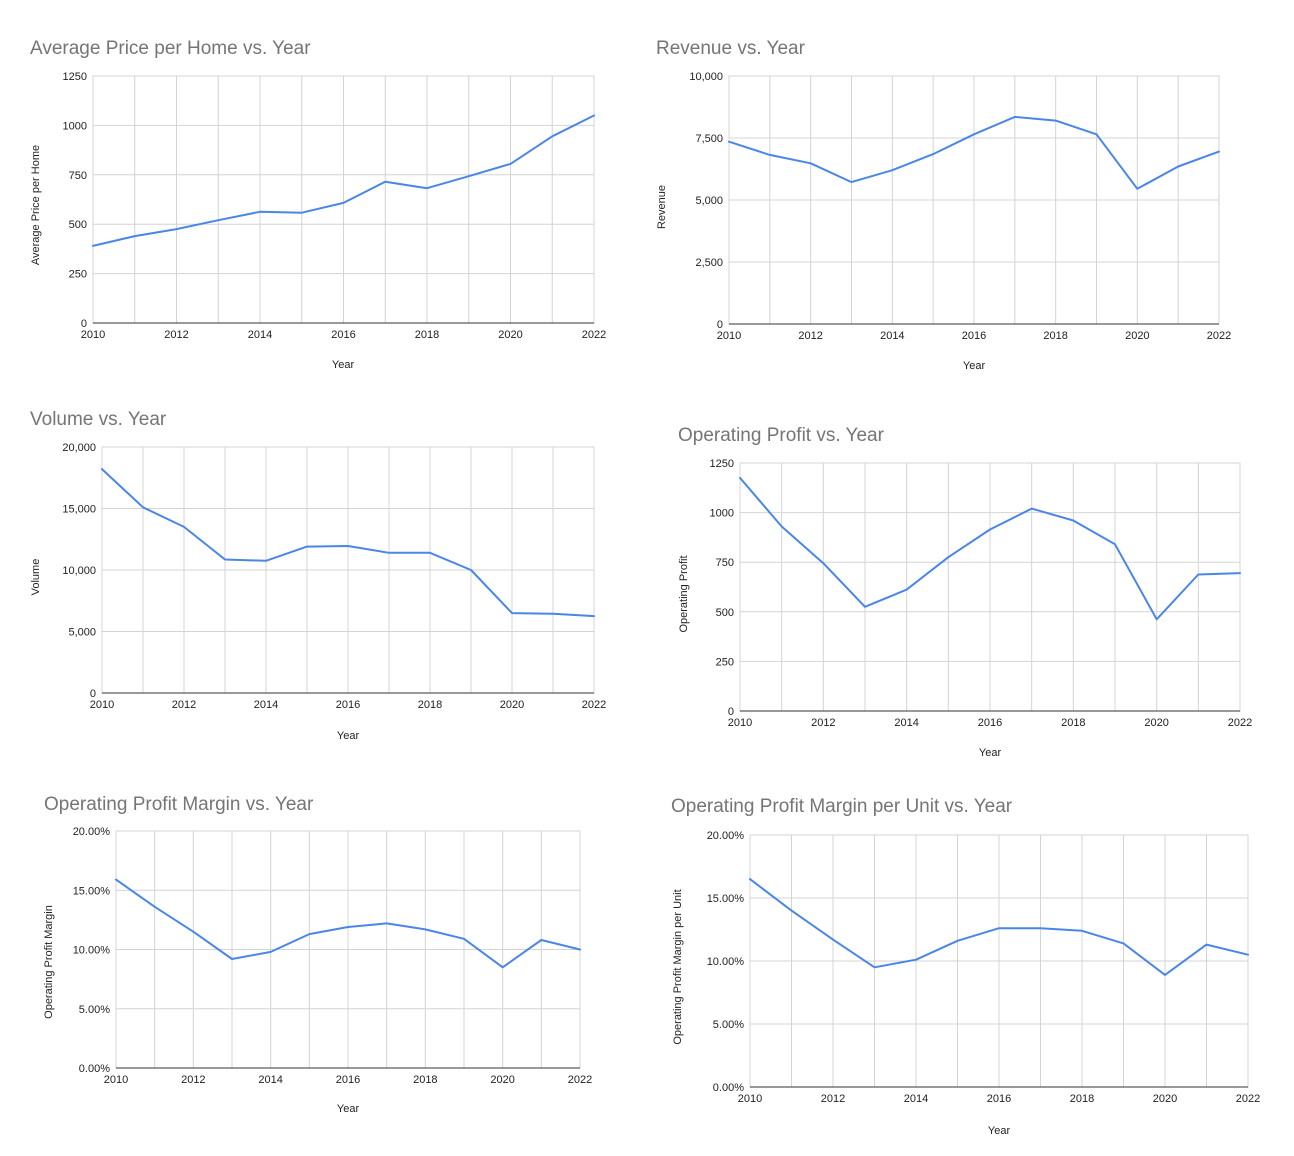  What do you see at coordinates (709, 201) in the screenshot?
I see `y-tick-label: 5,000` at bounding box center [709, 201].